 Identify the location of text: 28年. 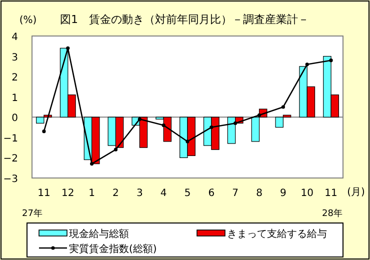
(332, 213).